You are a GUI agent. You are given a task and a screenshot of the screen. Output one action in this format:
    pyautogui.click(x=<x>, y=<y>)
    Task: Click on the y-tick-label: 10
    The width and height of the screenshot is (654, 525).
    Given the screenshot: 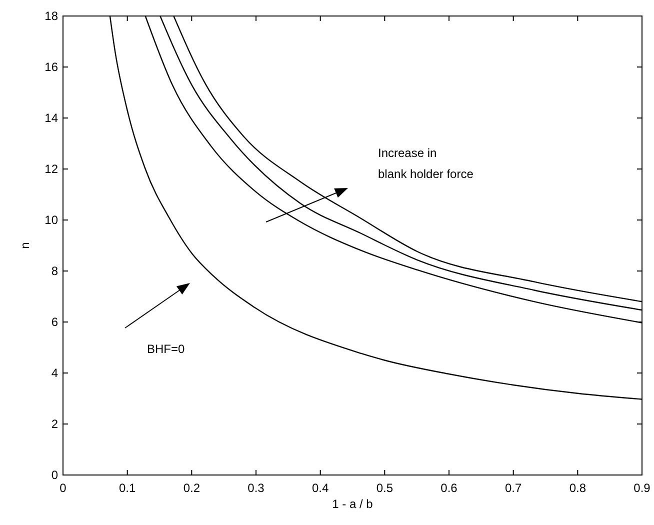 What is the action you would take?
    pyautogui.click(x=51, y=220)
    